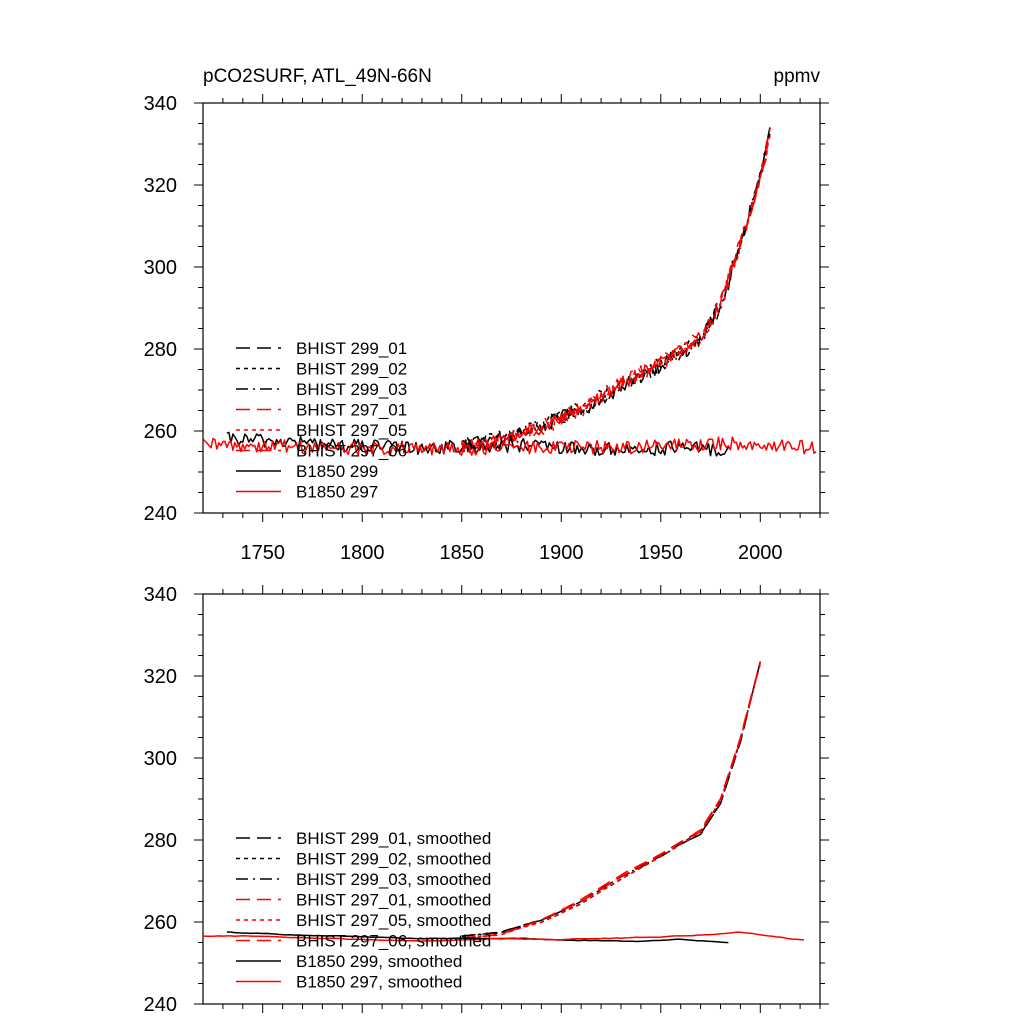 The width and height of the screenshot is (1024, 1029). I want to click on x-tick-label: 2000, so click(760, 553).